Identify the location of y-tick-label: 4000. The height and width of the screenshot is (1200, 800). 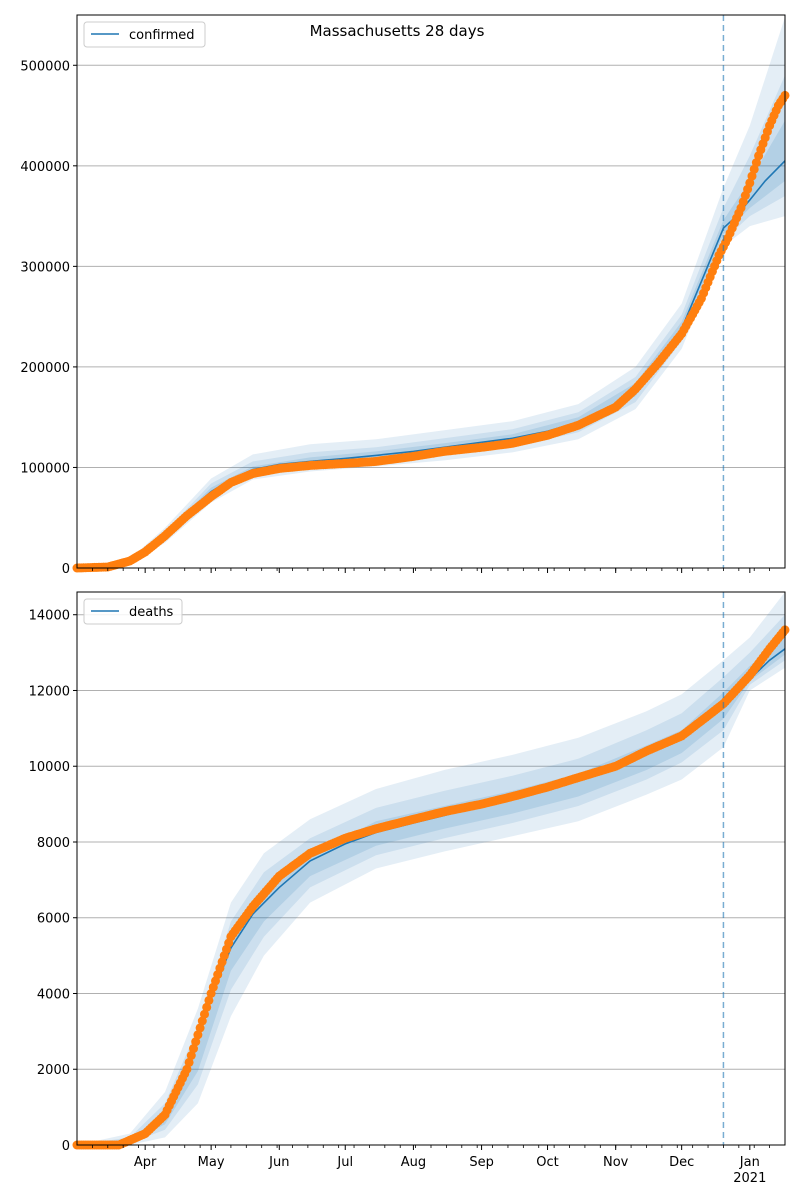
(53, 994).